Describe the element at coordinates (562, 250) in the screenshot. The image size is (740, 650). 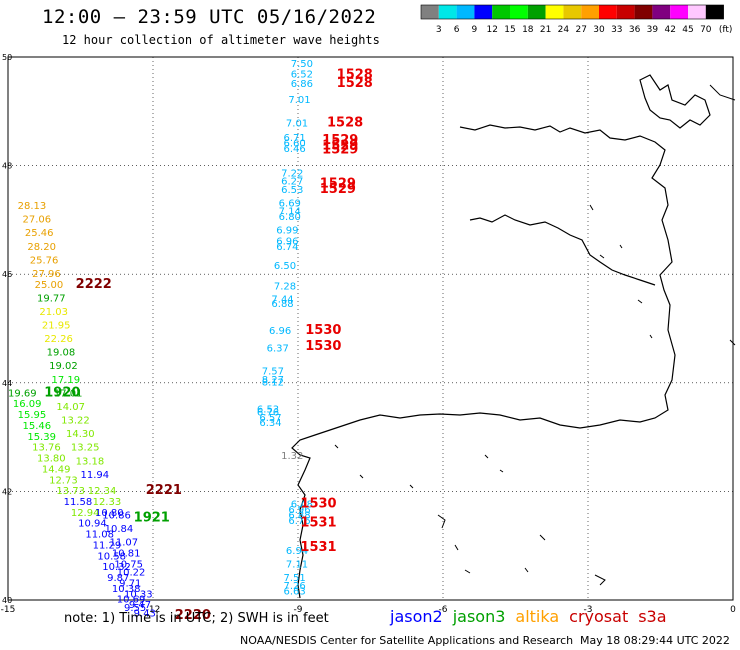
I see `brittany-peninsula` at that location.